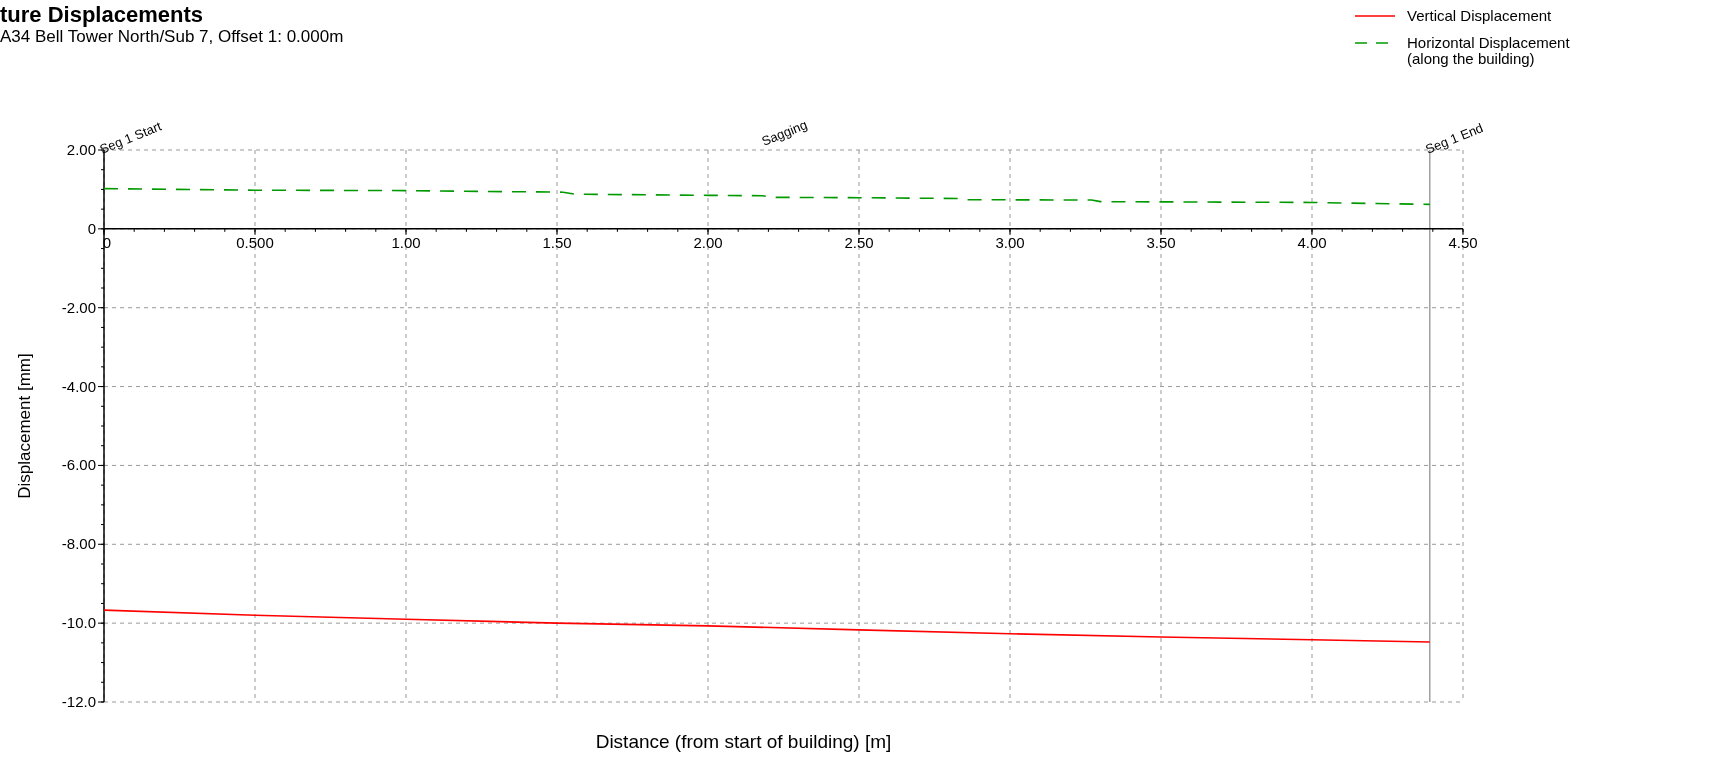 The width and height of the screenshot is (1717, 759). Describe the element at coordinates (743, 741) in the screenshot. I see `x-axis-title: Distance (from start of building) [m]` at that location.